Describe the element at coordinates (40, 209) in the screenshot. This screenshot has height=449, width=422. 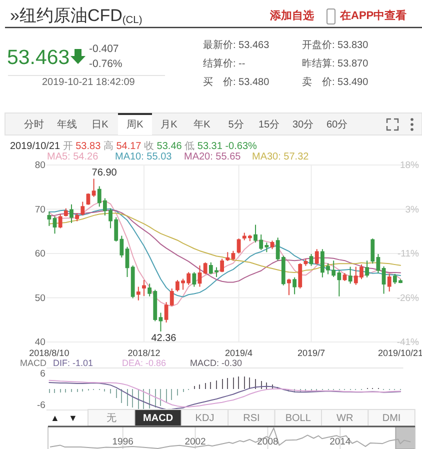
I see `y-tick-label: 70` at that location.